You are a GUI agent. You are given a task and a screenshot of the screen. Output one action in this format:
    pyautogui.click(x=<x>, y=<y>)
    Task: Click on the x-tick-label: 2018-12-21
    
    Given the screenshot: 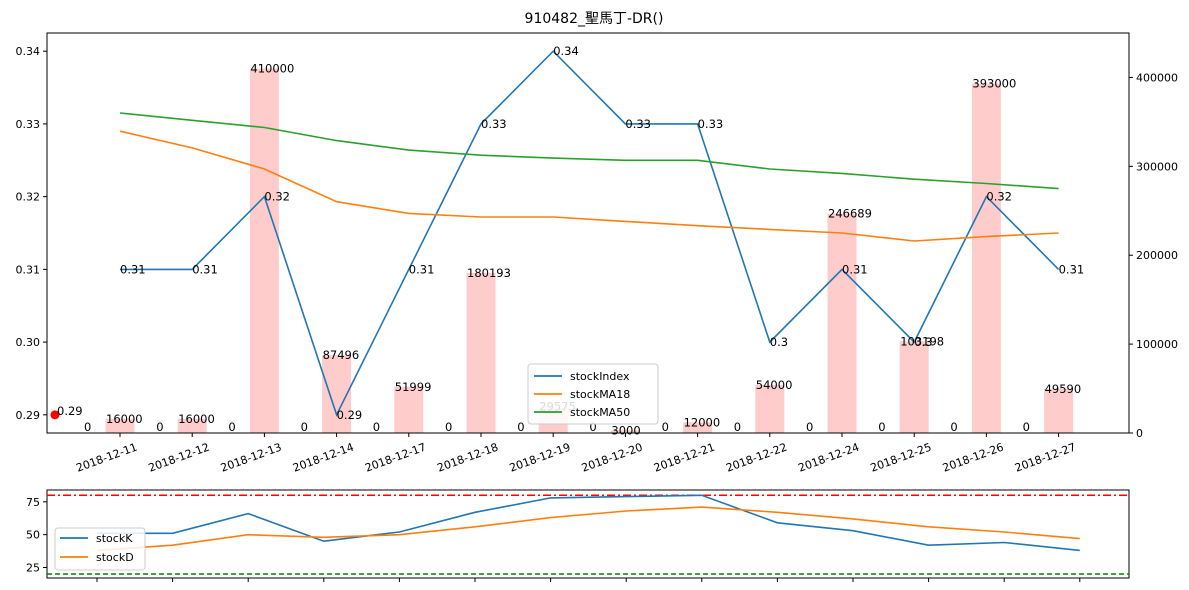 What is the action you would take?
    pyautogui.click(x=684, y=458)
    